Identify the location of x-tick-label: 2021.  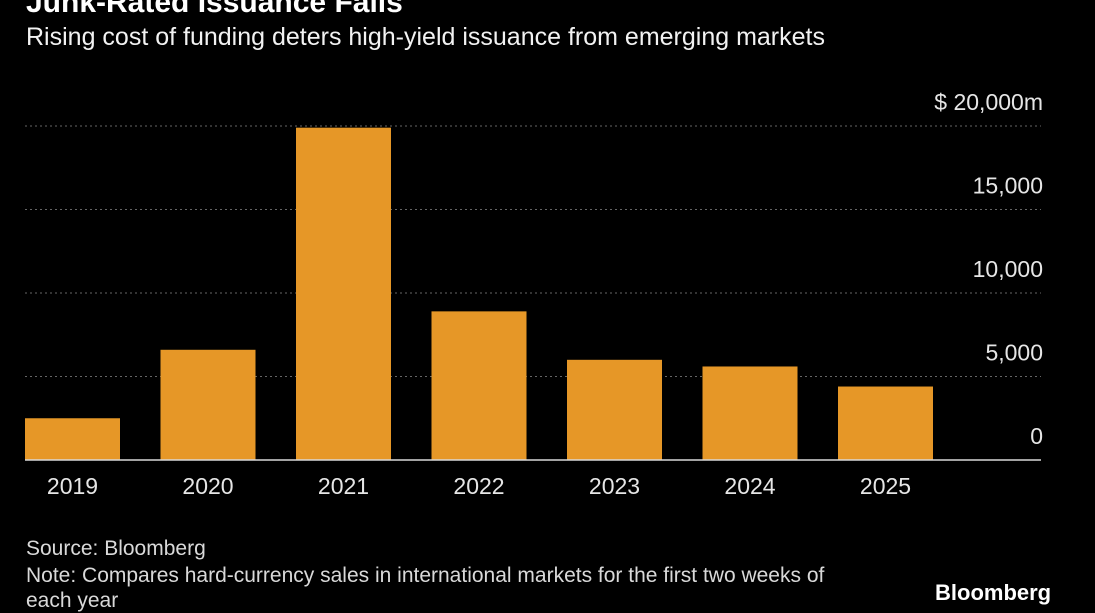
(343, 486).